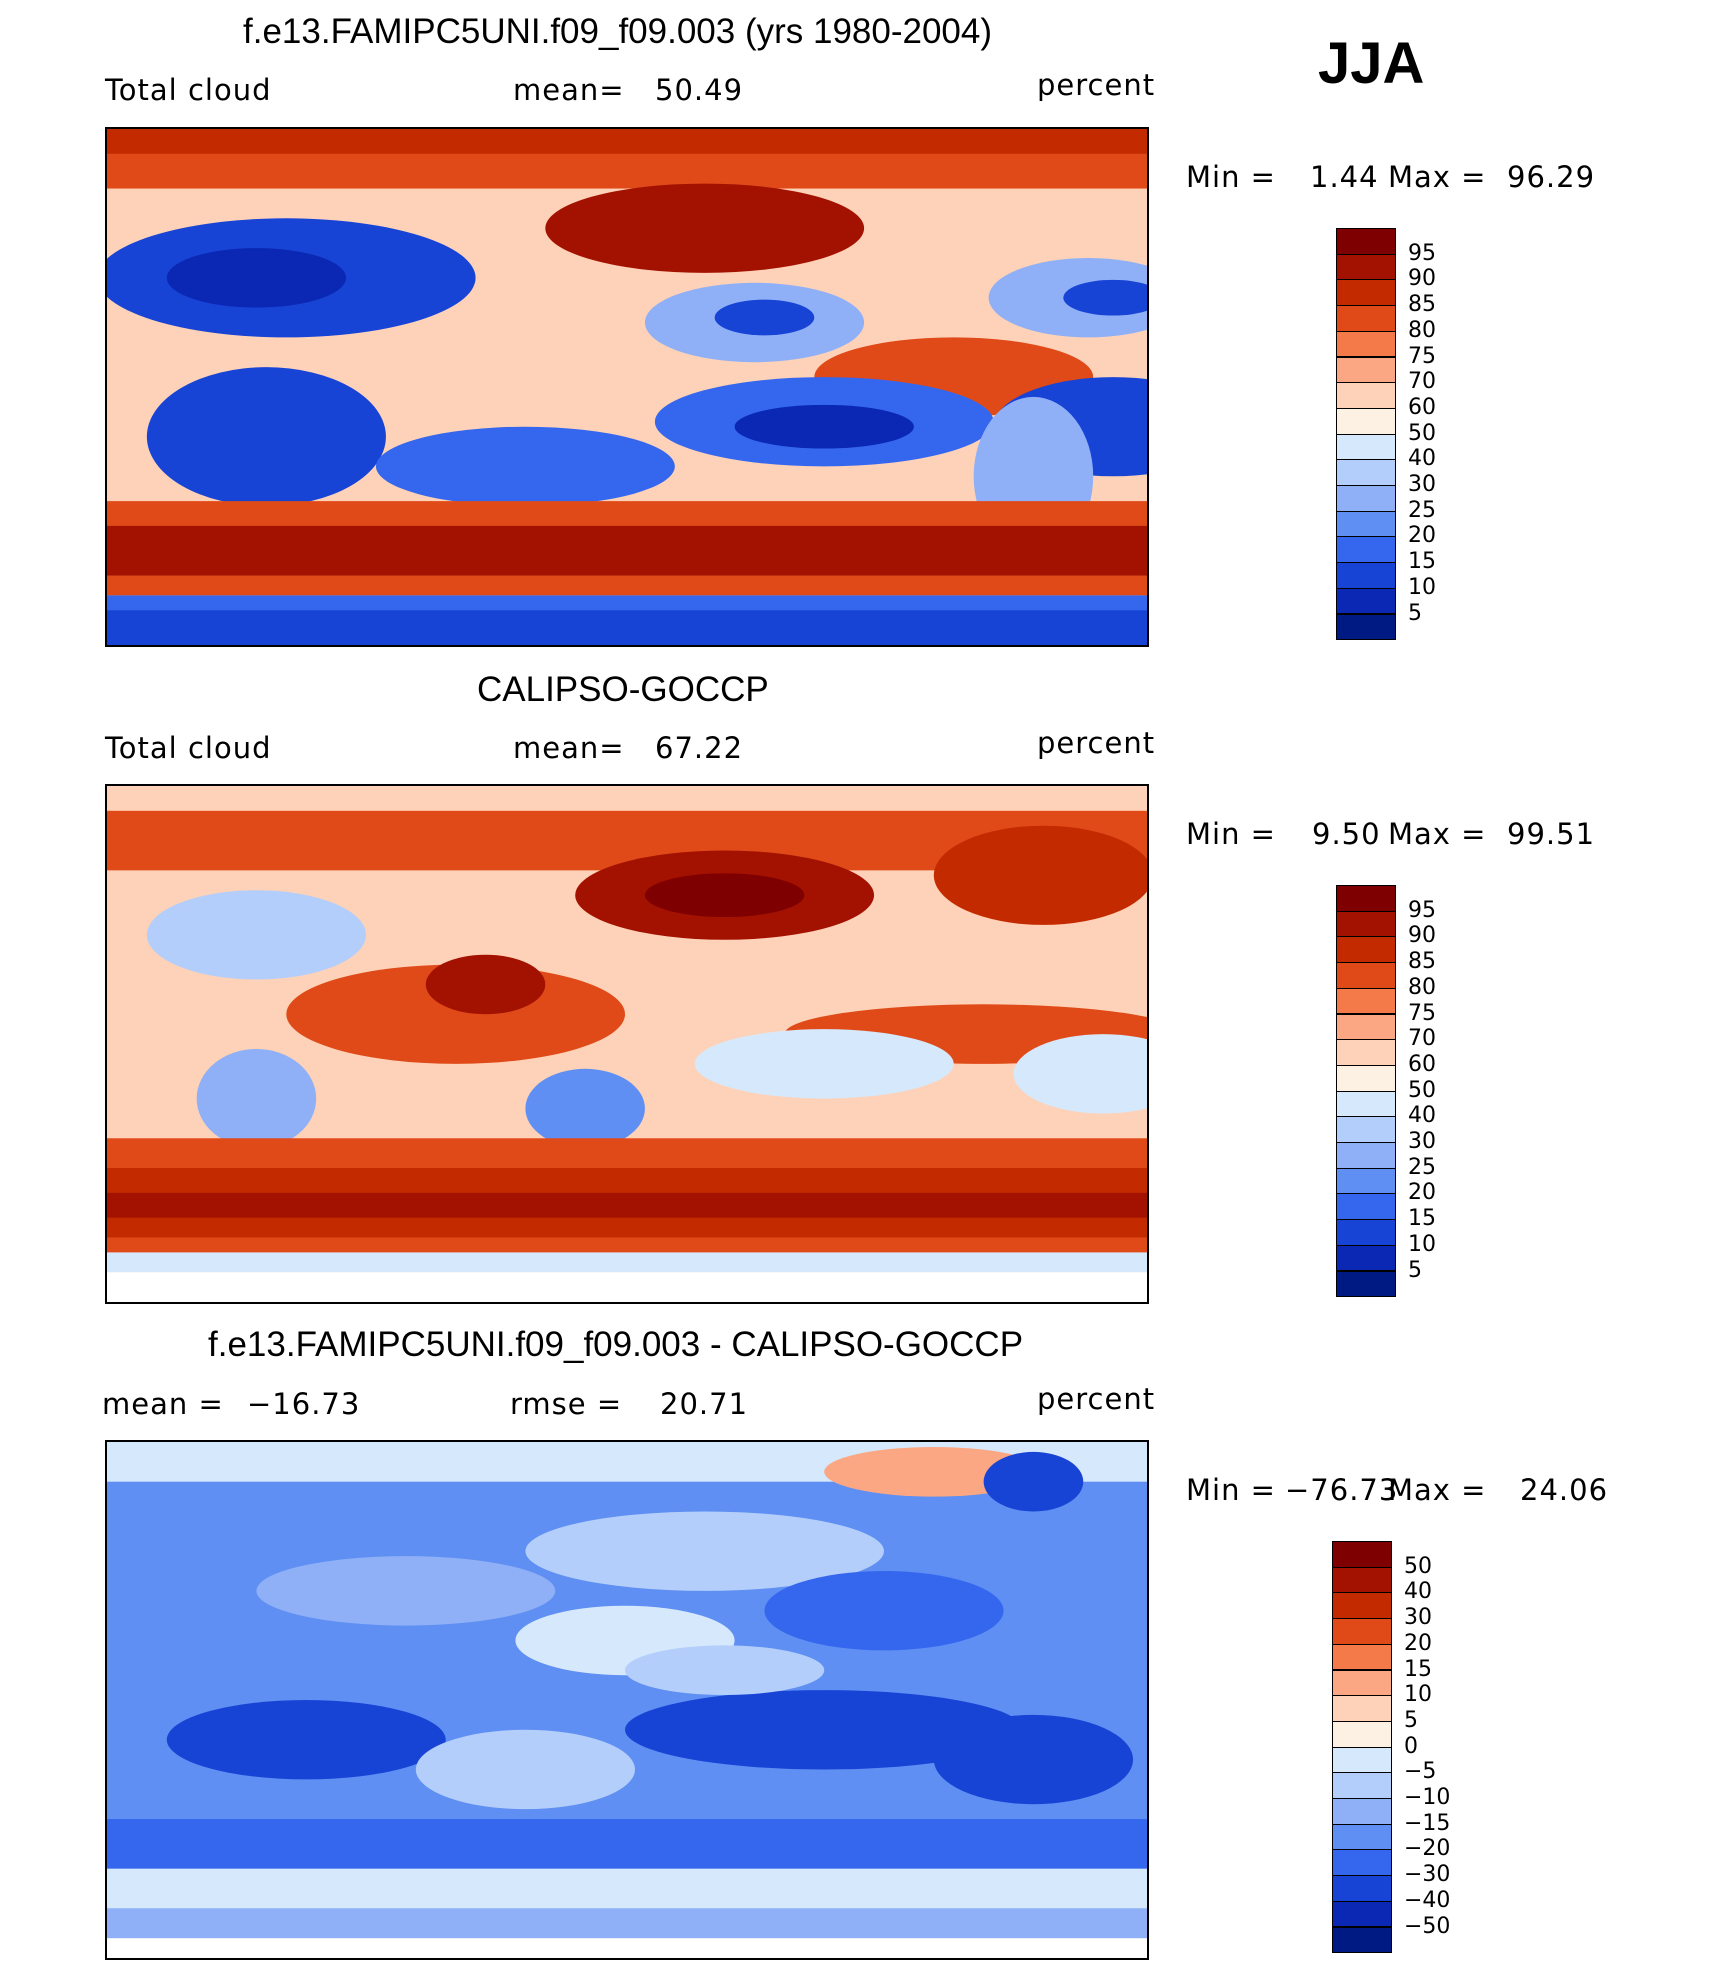 This screenshot has width=1710, height=1963. I want to click on colorbar-1-tick-label: 95, so click(1422, 253).